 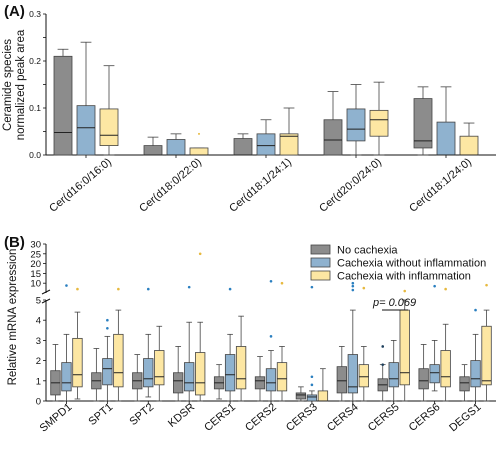 What do you see at coordinates (63, 105) in the screenshot?
I see `panel-a-box-0-0-box` at bounding box center [63, 105].